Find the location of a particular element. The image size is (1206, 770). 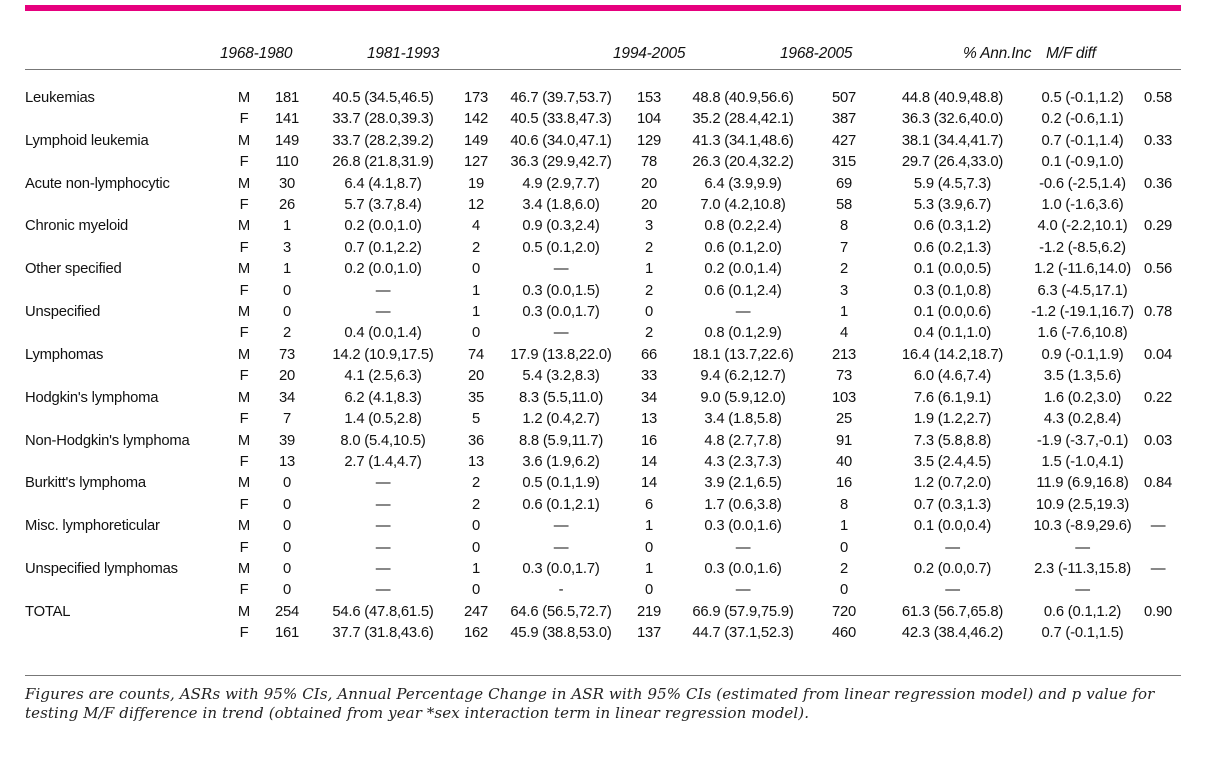

asr-1981-1993: 8.3 (5.5,11.0) is located at coordinates (561, 397).